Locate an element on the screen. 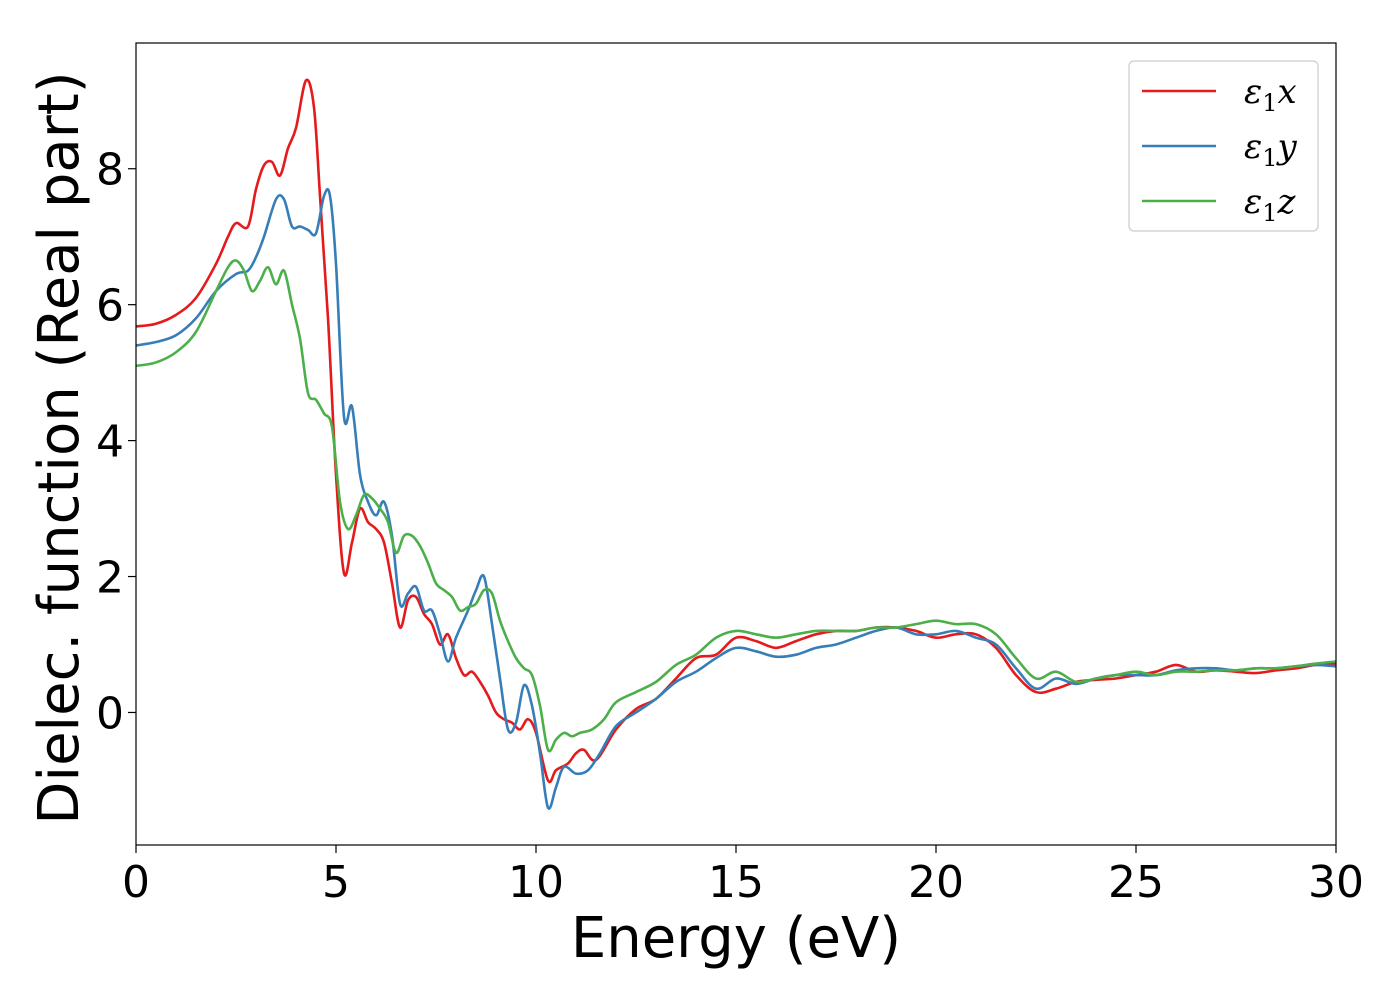 The image size is (1400, 1000). x-tick-label: 5 is located at coordinates (336, 882).